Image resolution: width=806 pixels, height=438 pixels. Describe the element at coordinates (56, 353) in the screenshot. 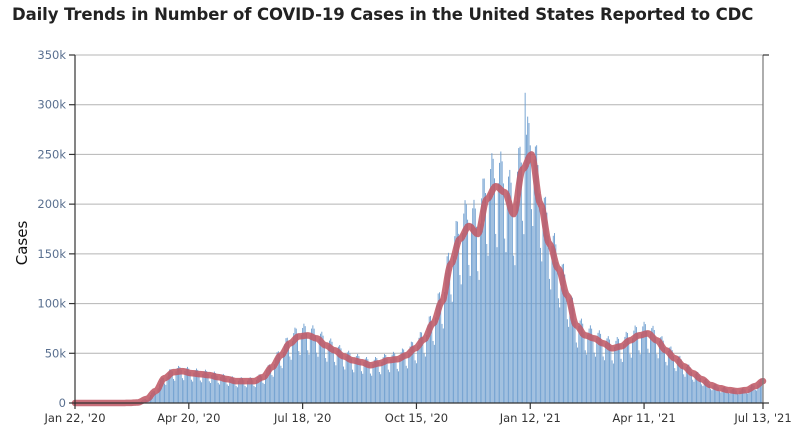

I see `y-tick-label: 50k` at that location.